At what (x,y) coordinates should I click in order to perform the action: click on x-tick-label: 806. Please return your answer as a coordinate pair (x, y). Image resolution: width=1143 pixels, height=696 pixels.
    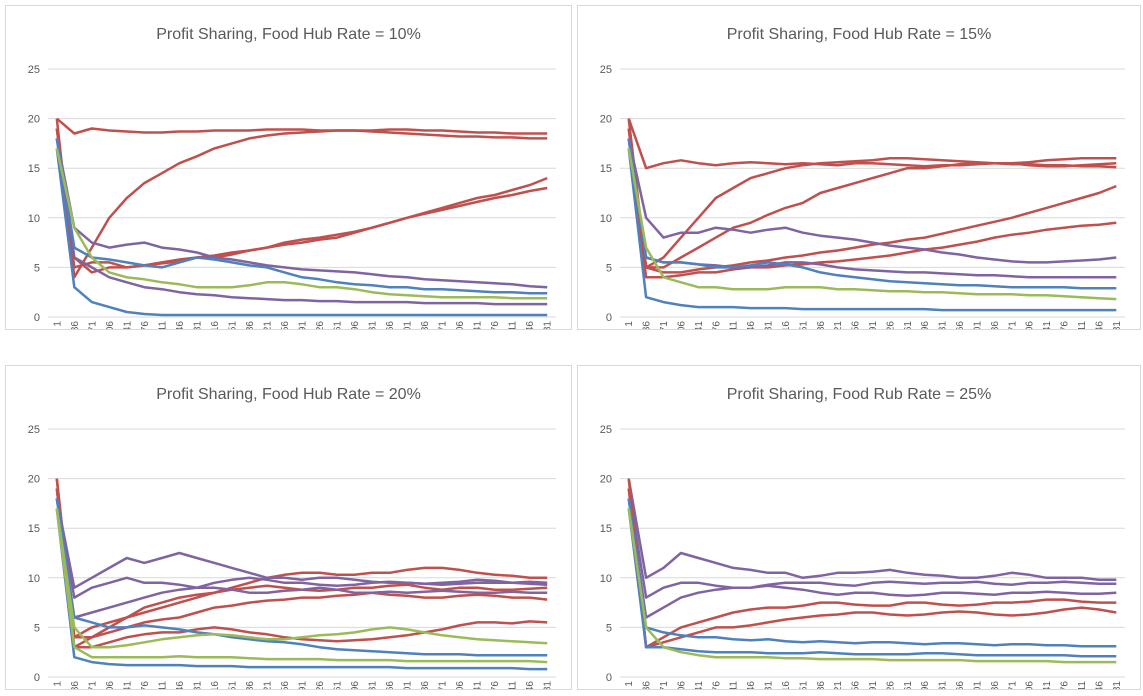
    Looking at the image, I should click on (1030, 685).